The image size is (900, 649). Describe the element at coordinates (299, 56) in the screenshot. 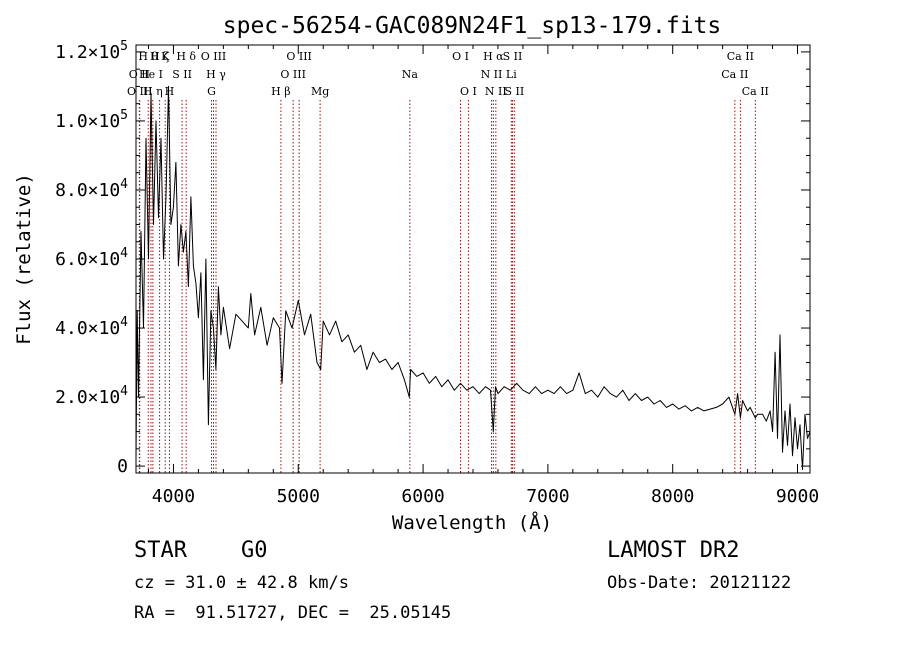

I see `marker-label-15: O III` at that location.